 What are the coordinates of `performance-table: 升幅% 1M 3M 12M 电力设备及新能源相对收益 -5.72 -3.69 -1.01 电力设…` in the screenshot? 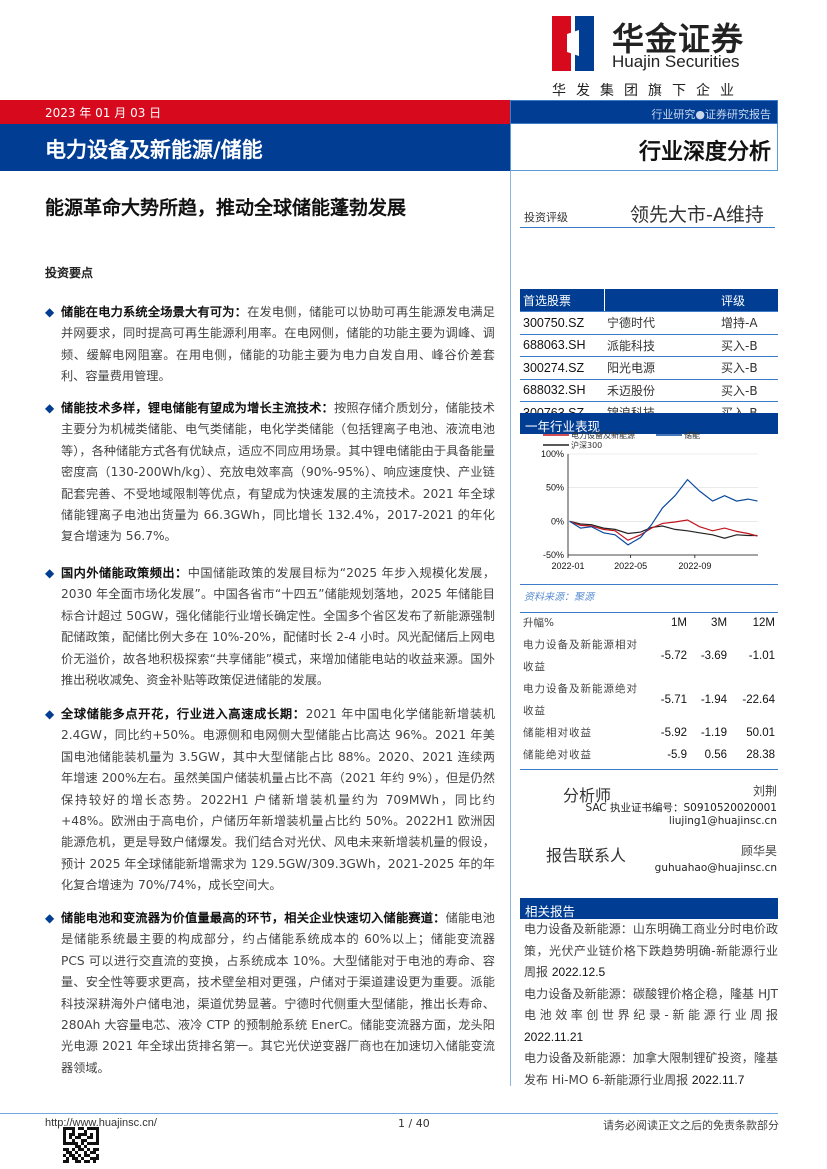 It's located at (649, 689).